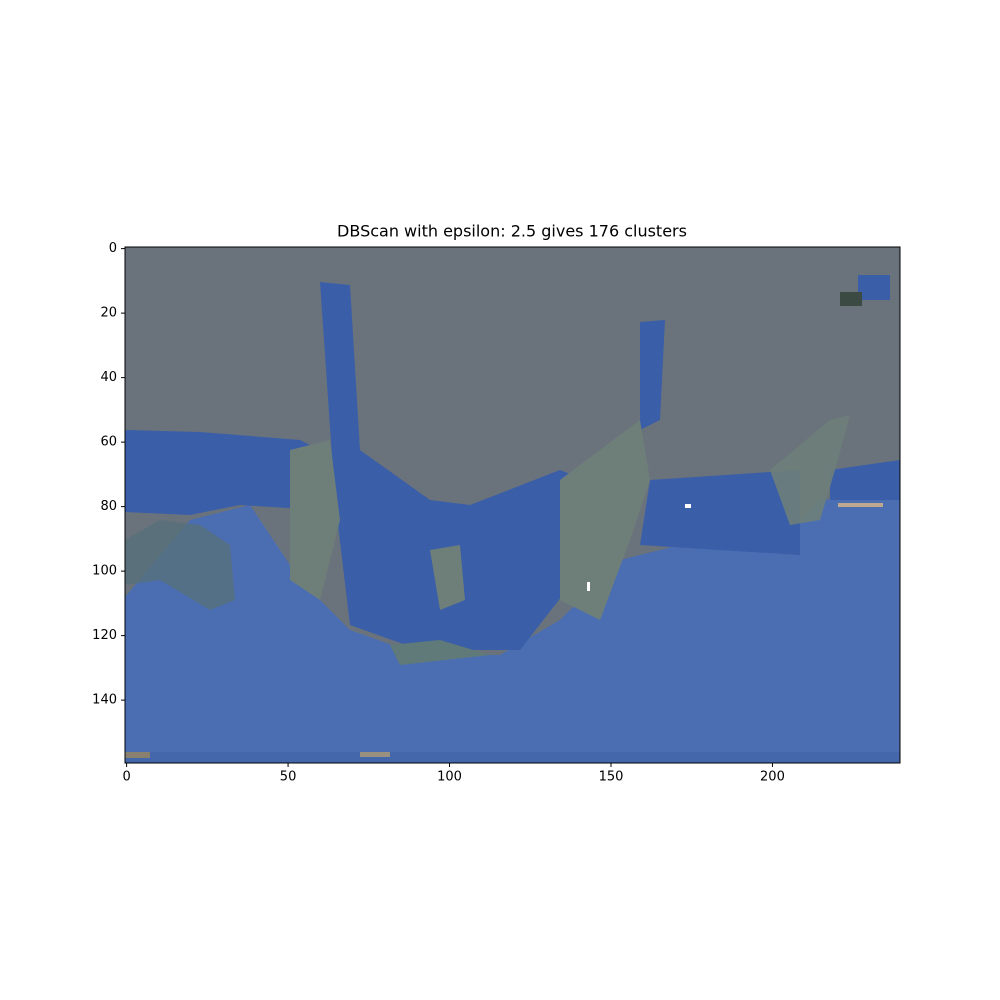 This screenshot has width=1000, height=1000. I want to click on x-tick-label: 200, so click(772, 777).